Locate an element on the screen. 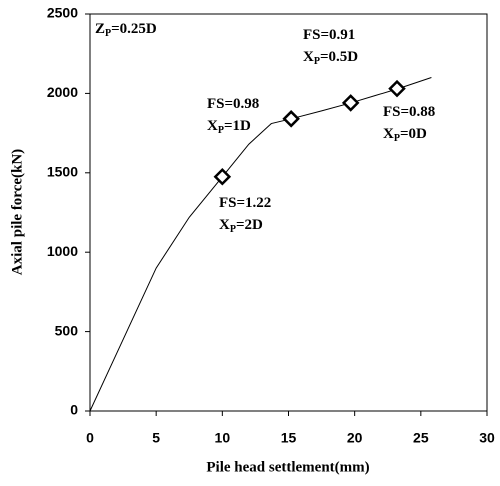  annotation-part: FS=0.91 is located at coordinates (329, 35).